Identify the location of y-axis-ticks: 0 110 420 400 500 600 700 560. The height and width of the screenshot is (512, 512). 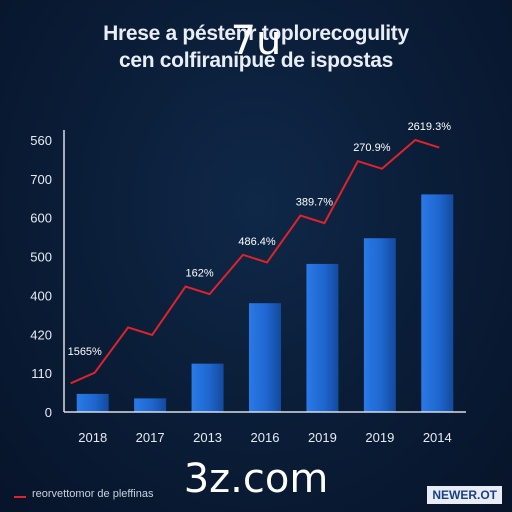
(41, 276).